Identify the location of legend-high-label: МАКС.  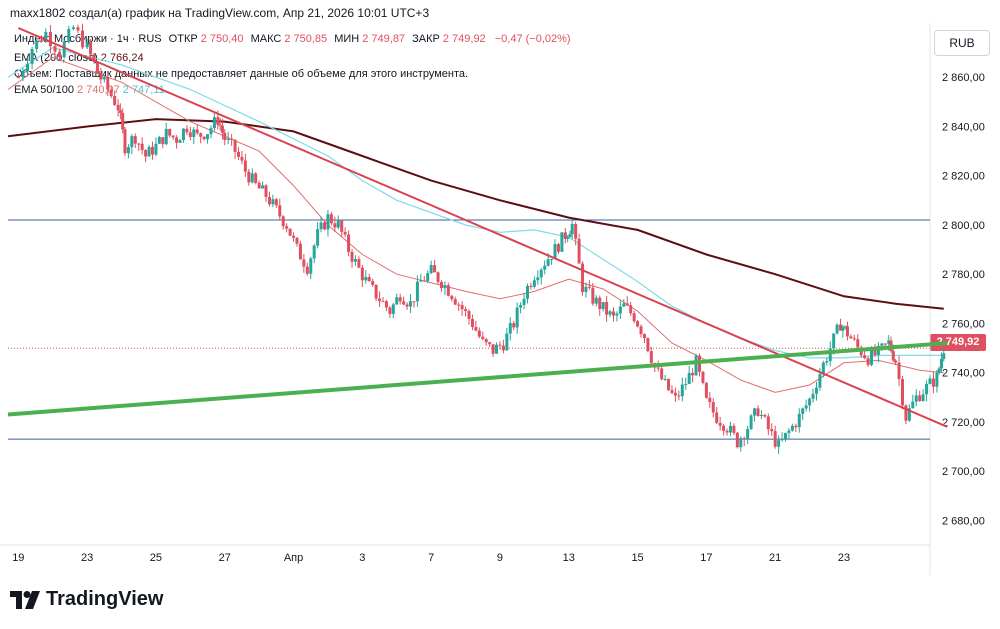
(266, 39).